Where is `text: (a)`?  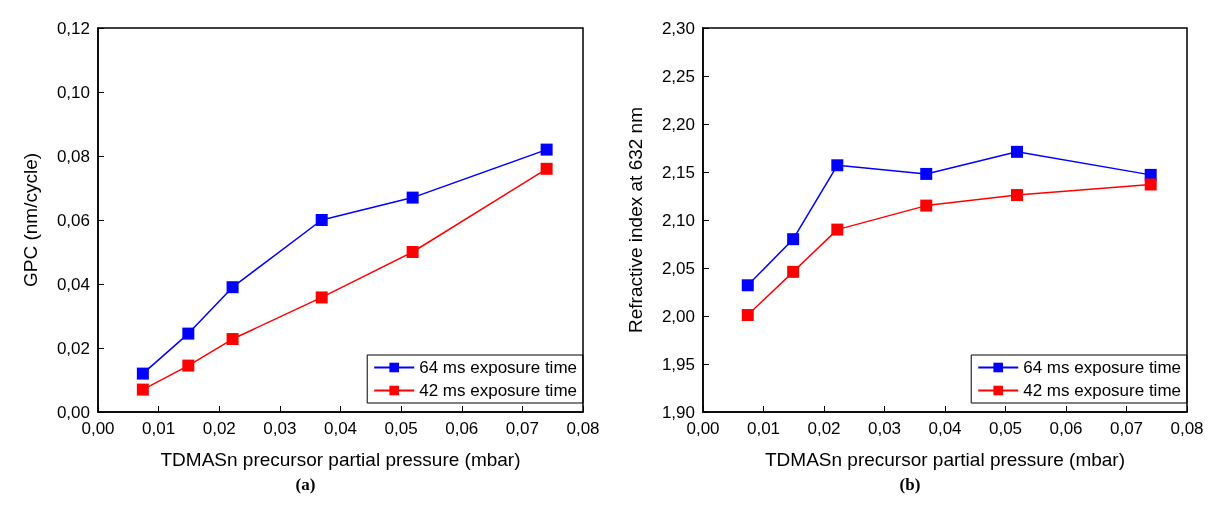 text: (a) is located at coordinates (305, 484).